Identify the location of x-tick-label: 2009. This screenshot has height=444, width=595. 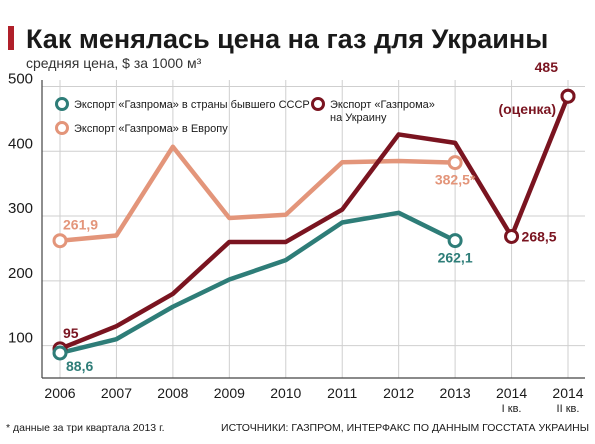
(229, 393).